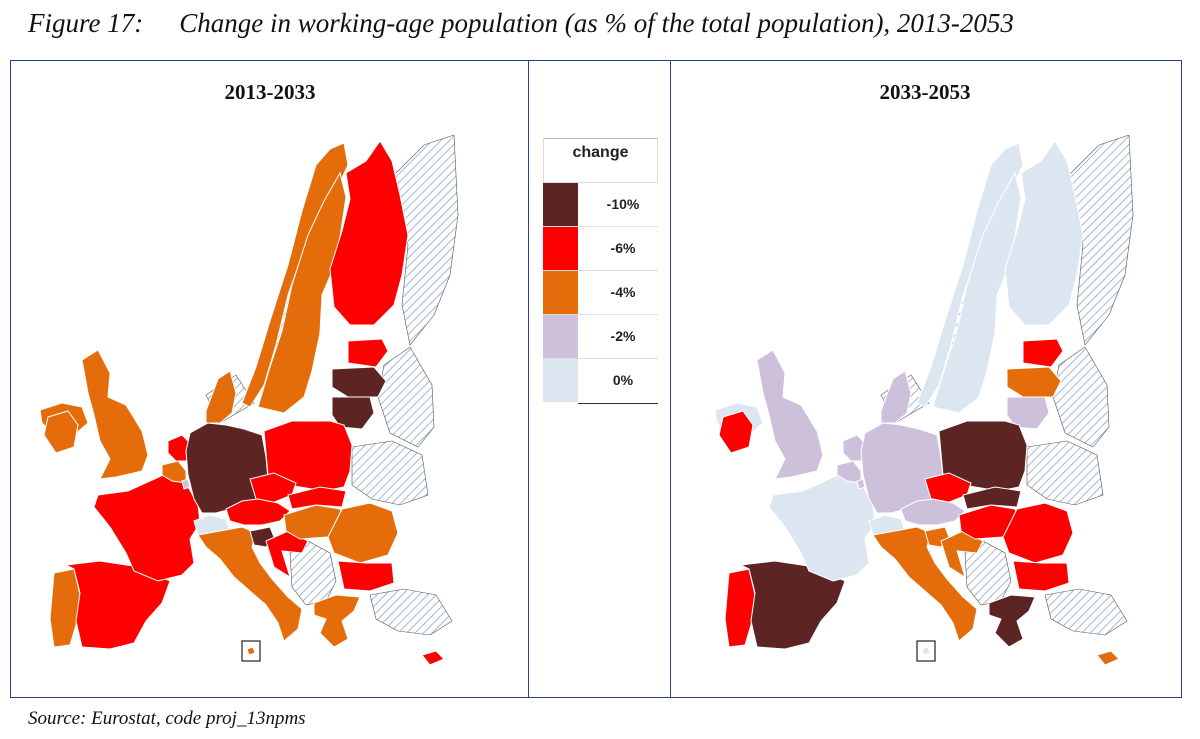 The width and height of the screenshot is (1200, 739). Describe the element at coordinates (600, 336) in the screenshot. I see `legend-item: -2%` at that location.